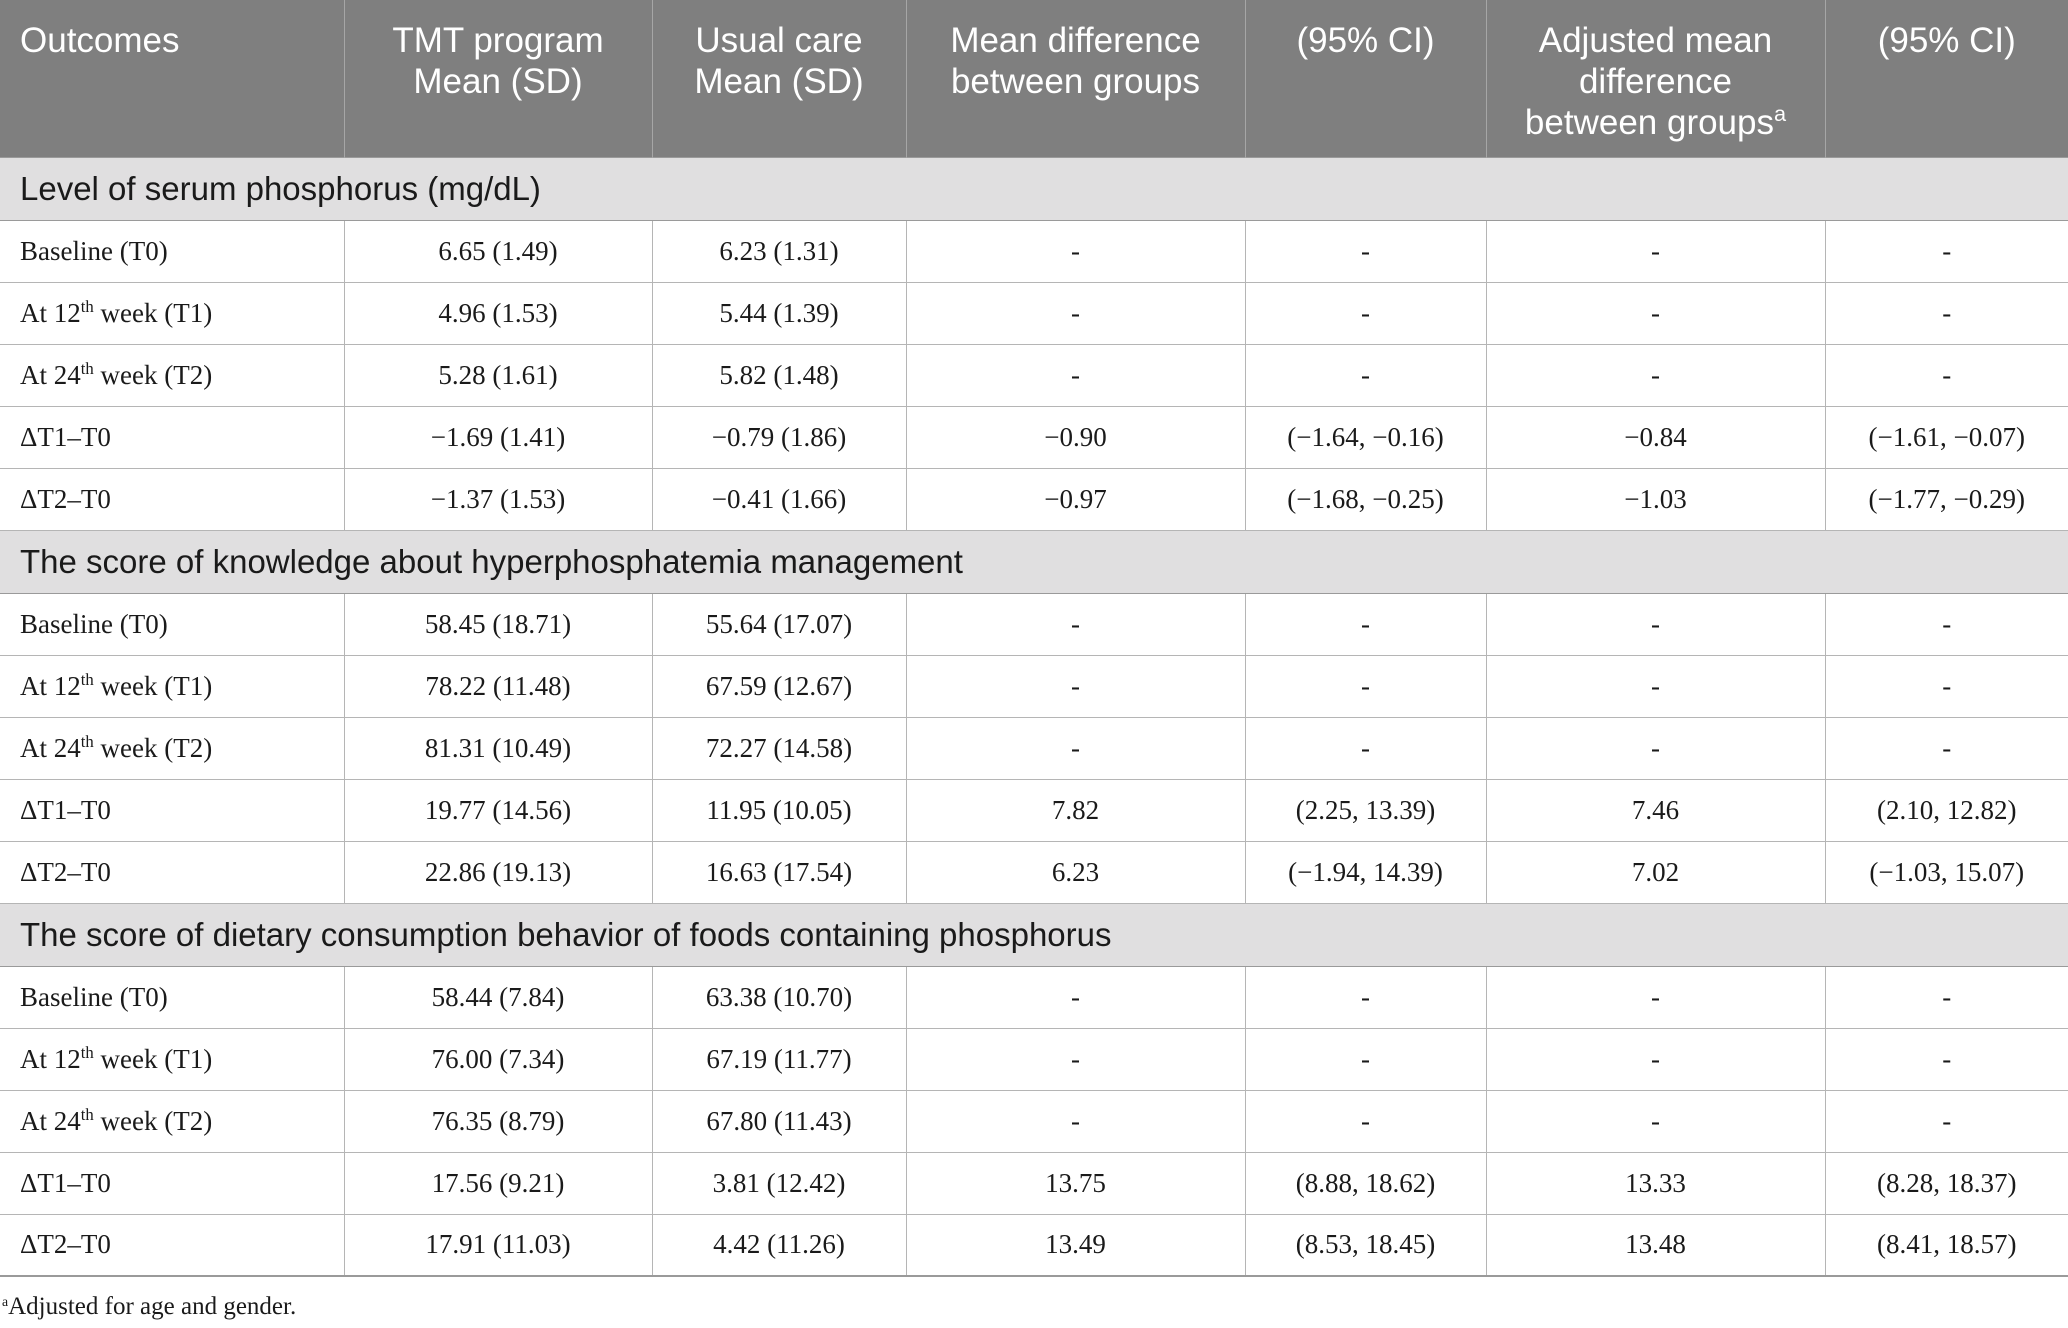 This screenshot has height=1328, width=2068. I want to click on table-cell: 81.31 (10.49), so click(498, 748).